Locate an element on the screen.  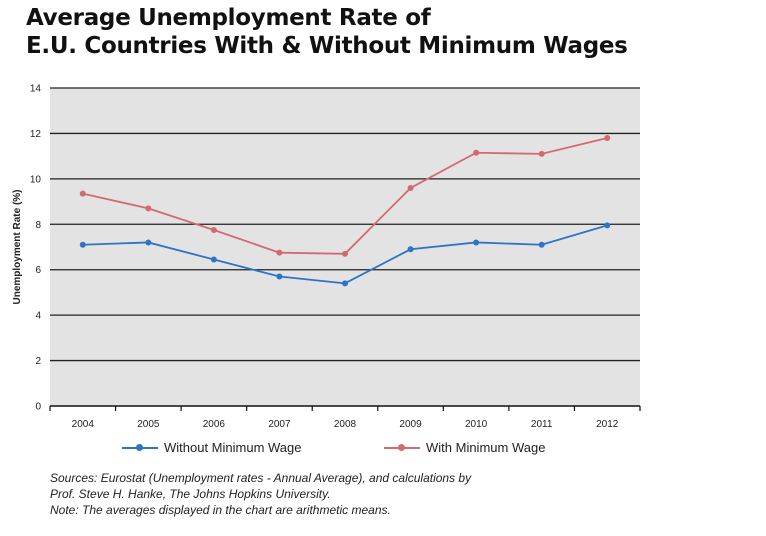
legend-swatch-with is located at coordinates (402, 448).